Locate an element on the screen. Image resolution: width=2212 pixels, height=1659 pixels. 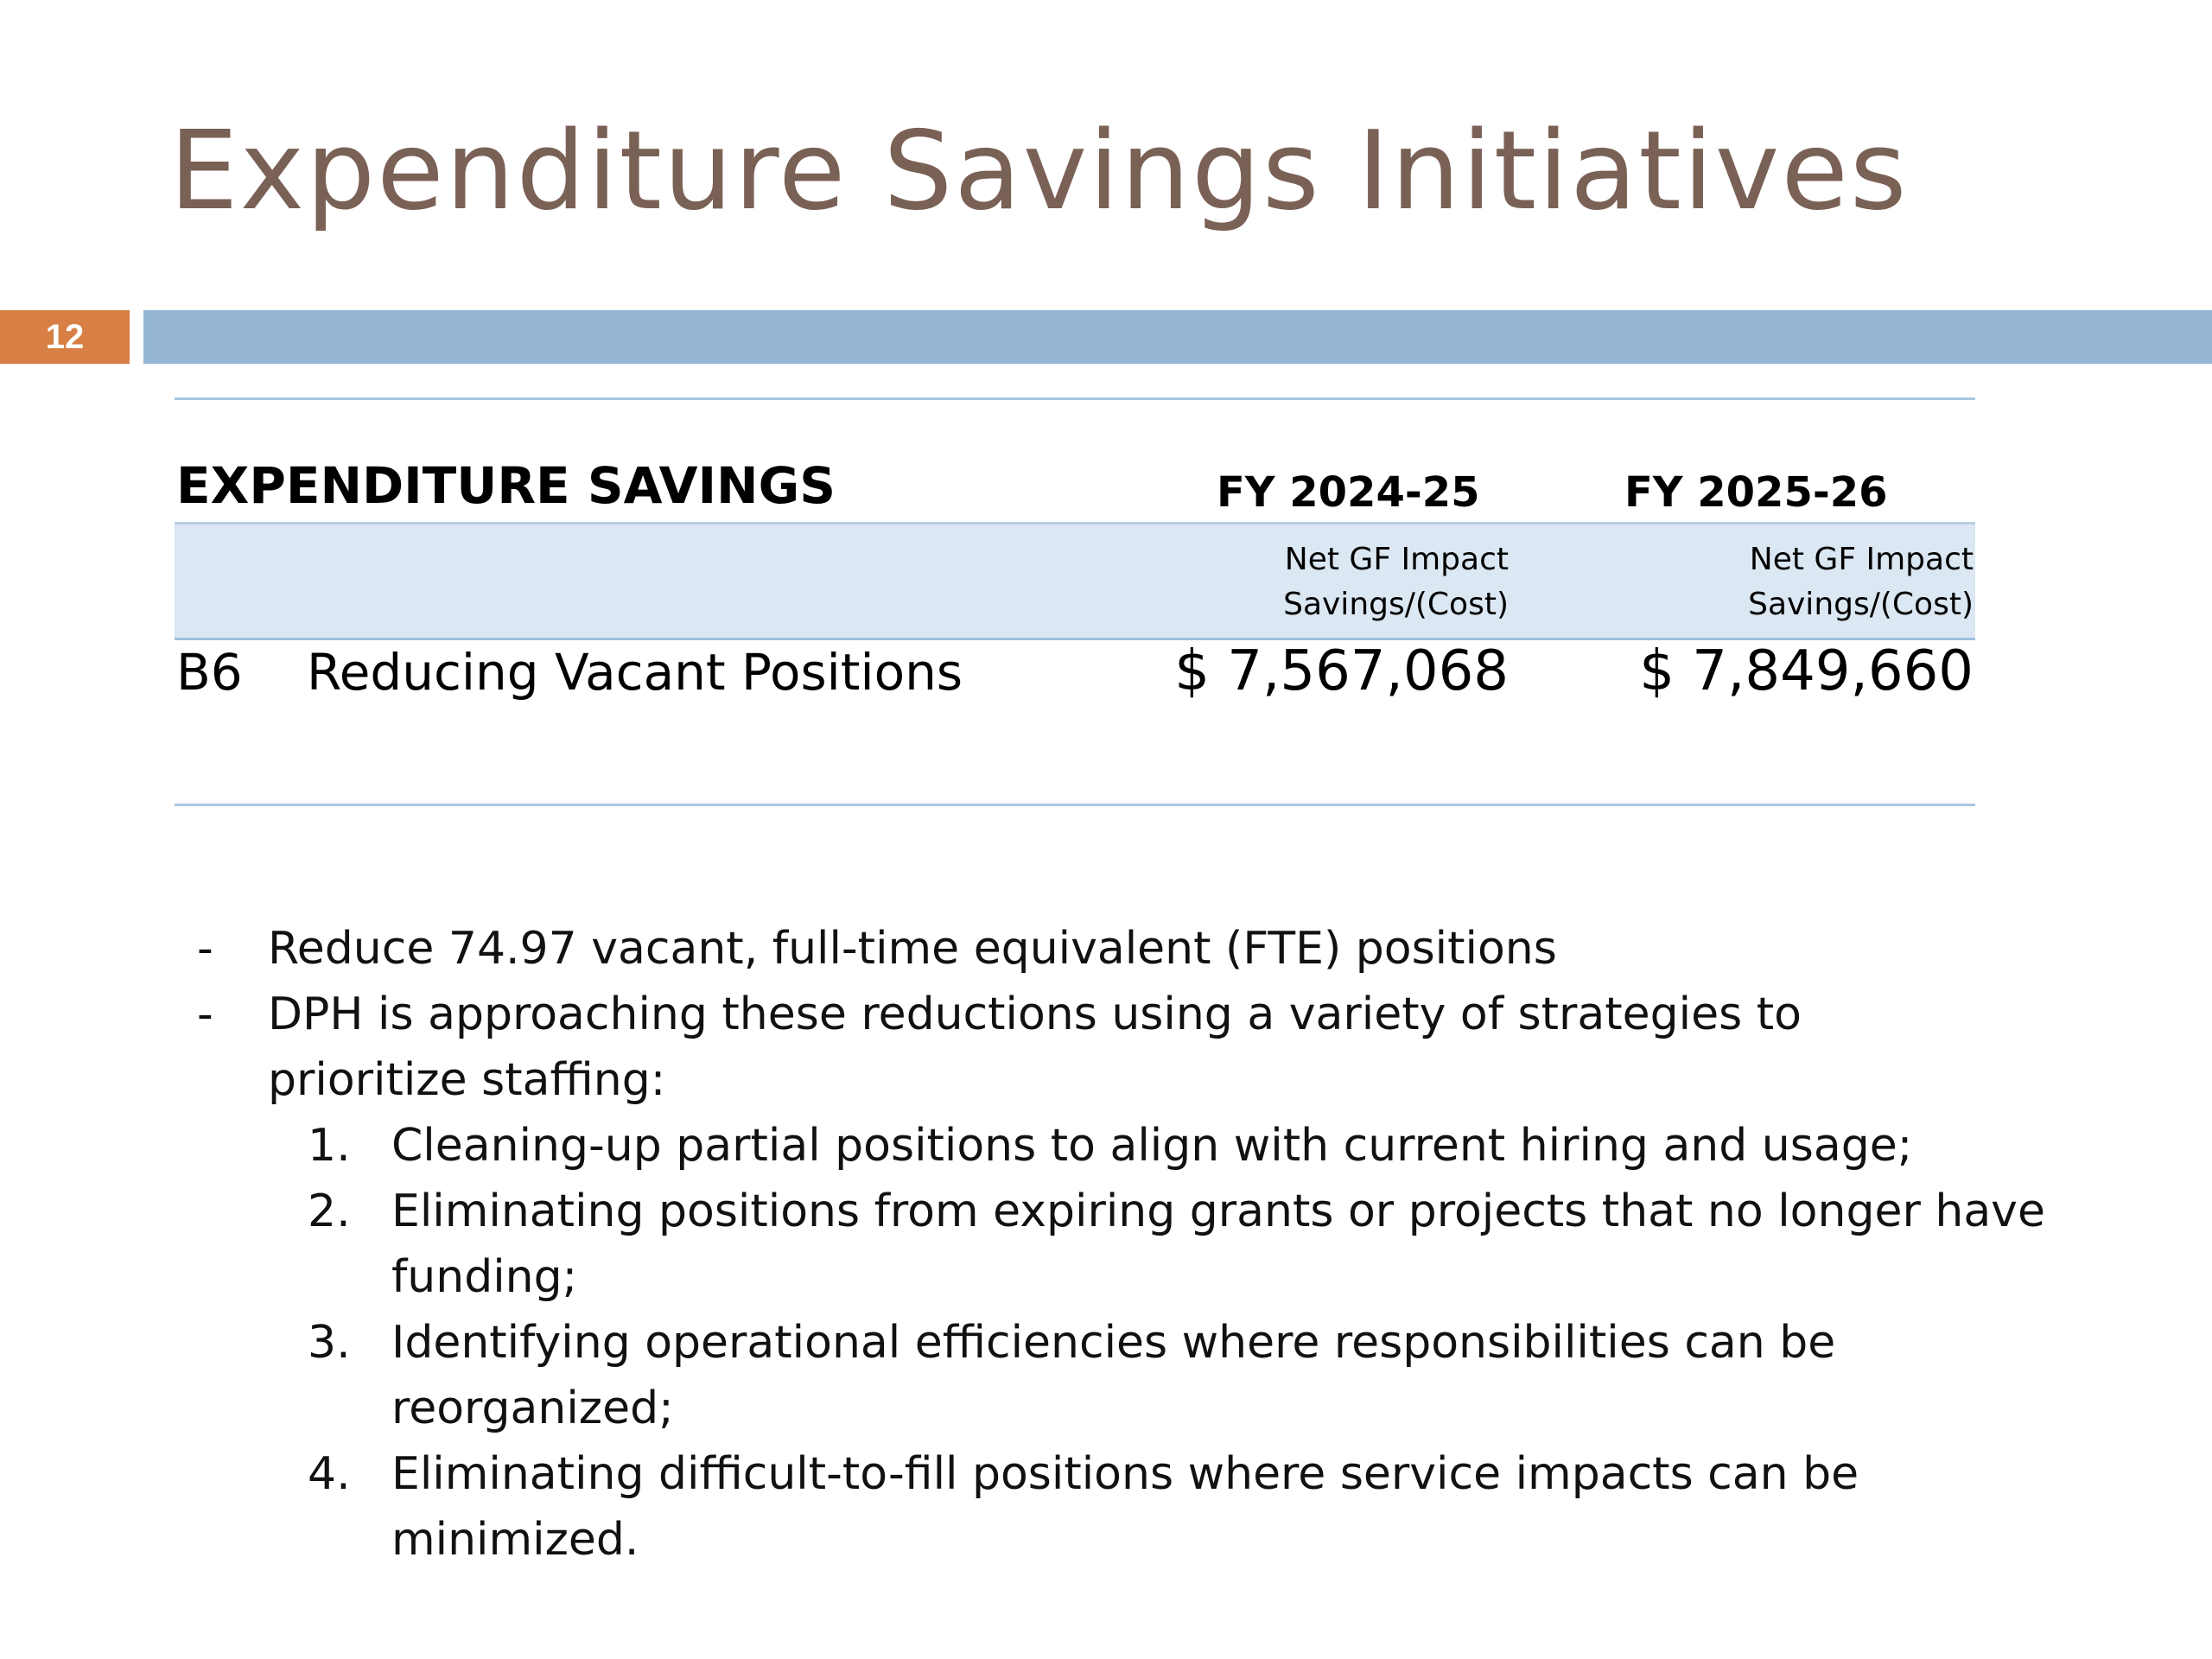
list-number: 2. is located at coordinates (329, 1211).